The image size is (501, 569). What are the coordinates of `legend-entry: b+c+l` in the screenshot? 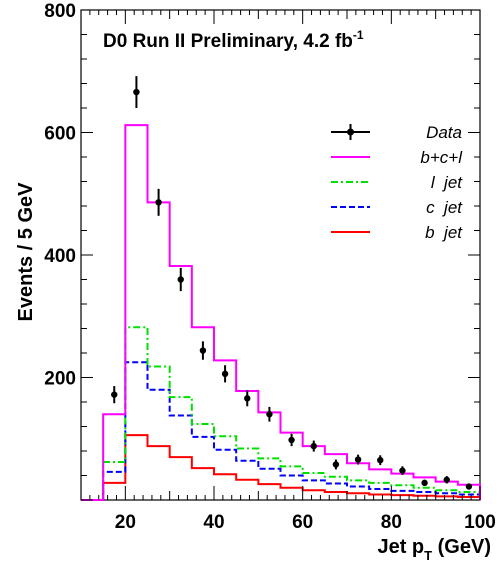 It's located at (397, 157).